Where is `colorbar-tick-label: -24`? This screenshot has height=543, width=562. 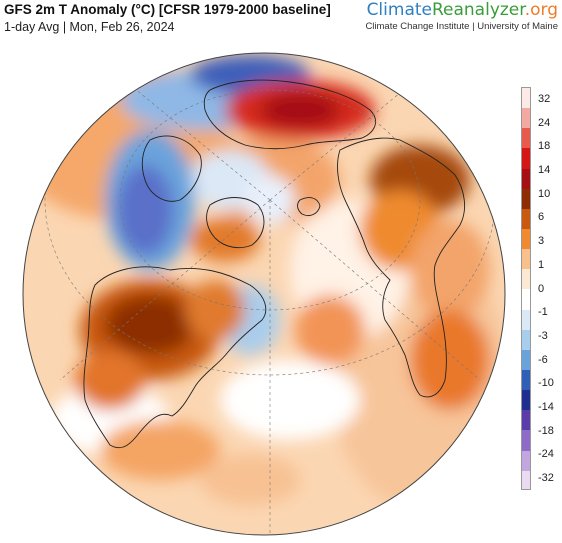 colorbar-tick-label: -24 is located at coordinates (546, 454).